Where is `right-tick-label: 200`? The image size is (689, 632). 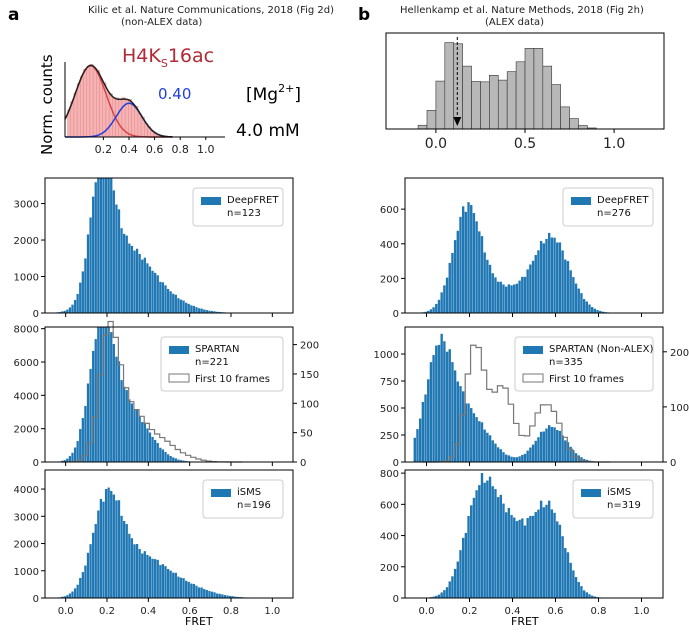
right-tick-label: 200 is located at coordinates (309, 346).